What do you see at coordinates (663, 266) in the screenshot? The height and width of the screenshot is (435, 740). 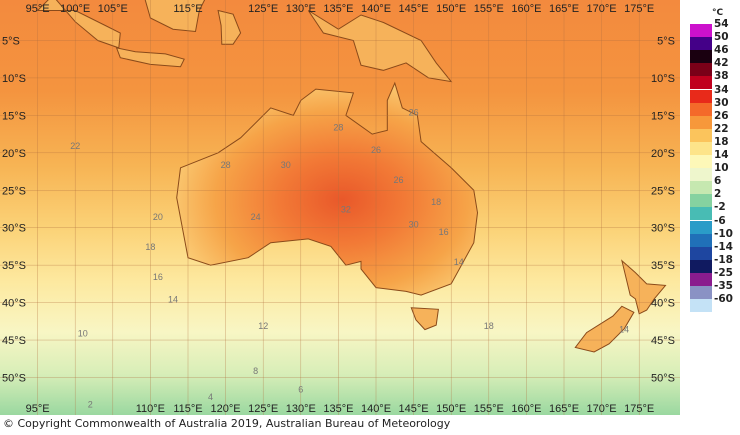 I see `right-latitude-label: 35°S` at bounding box center [663, 266].